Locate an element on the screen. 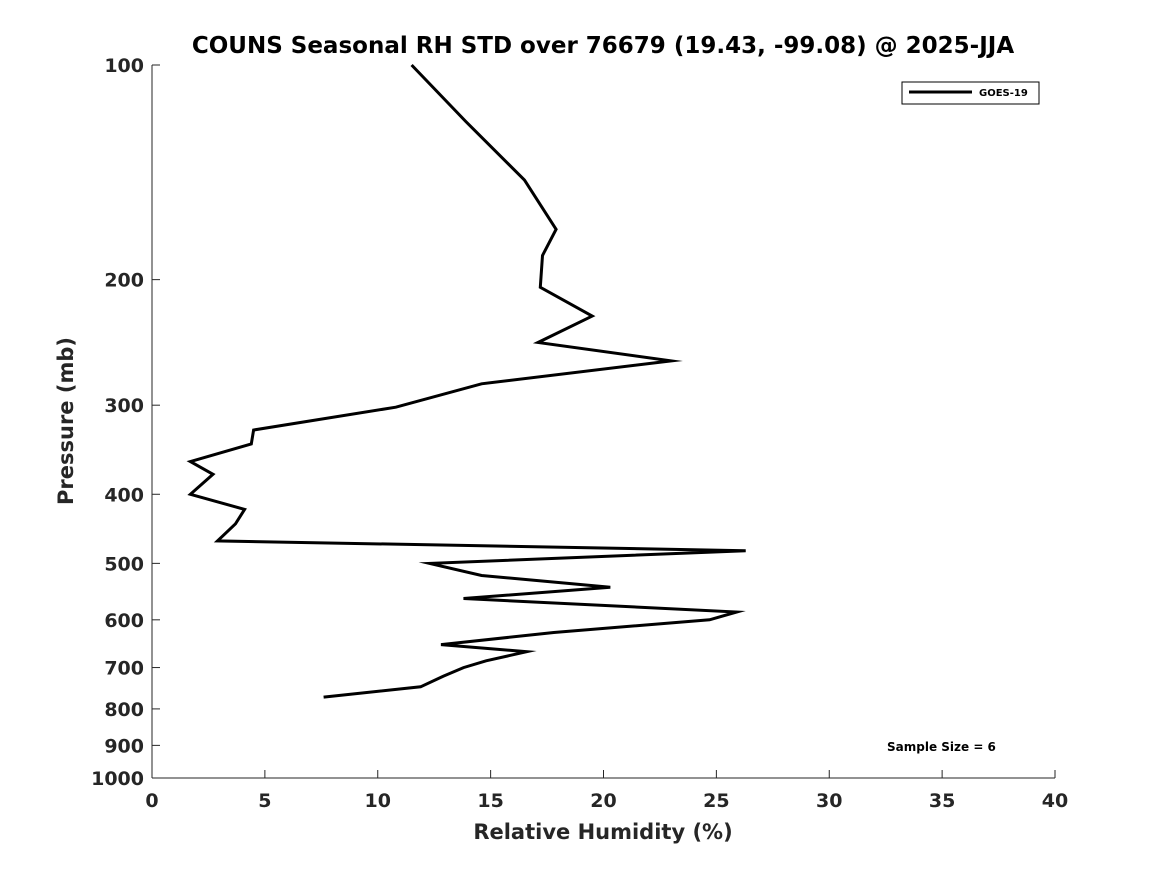 Image resolution: width=1167 pixels, height=875 pixels. y-tick-label: 300 is located at coordinates (124, 406).